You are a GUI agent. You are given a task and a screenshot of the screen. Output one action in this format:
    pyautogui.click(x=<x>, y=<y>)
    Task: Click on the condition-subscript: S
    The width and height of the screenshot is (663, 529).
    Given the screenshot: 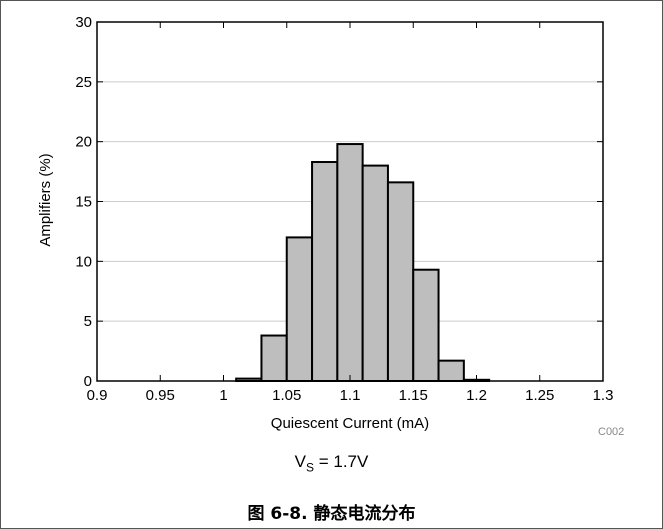 What is the action you would take?
    pyautogui.click(x=309, y=467)
    